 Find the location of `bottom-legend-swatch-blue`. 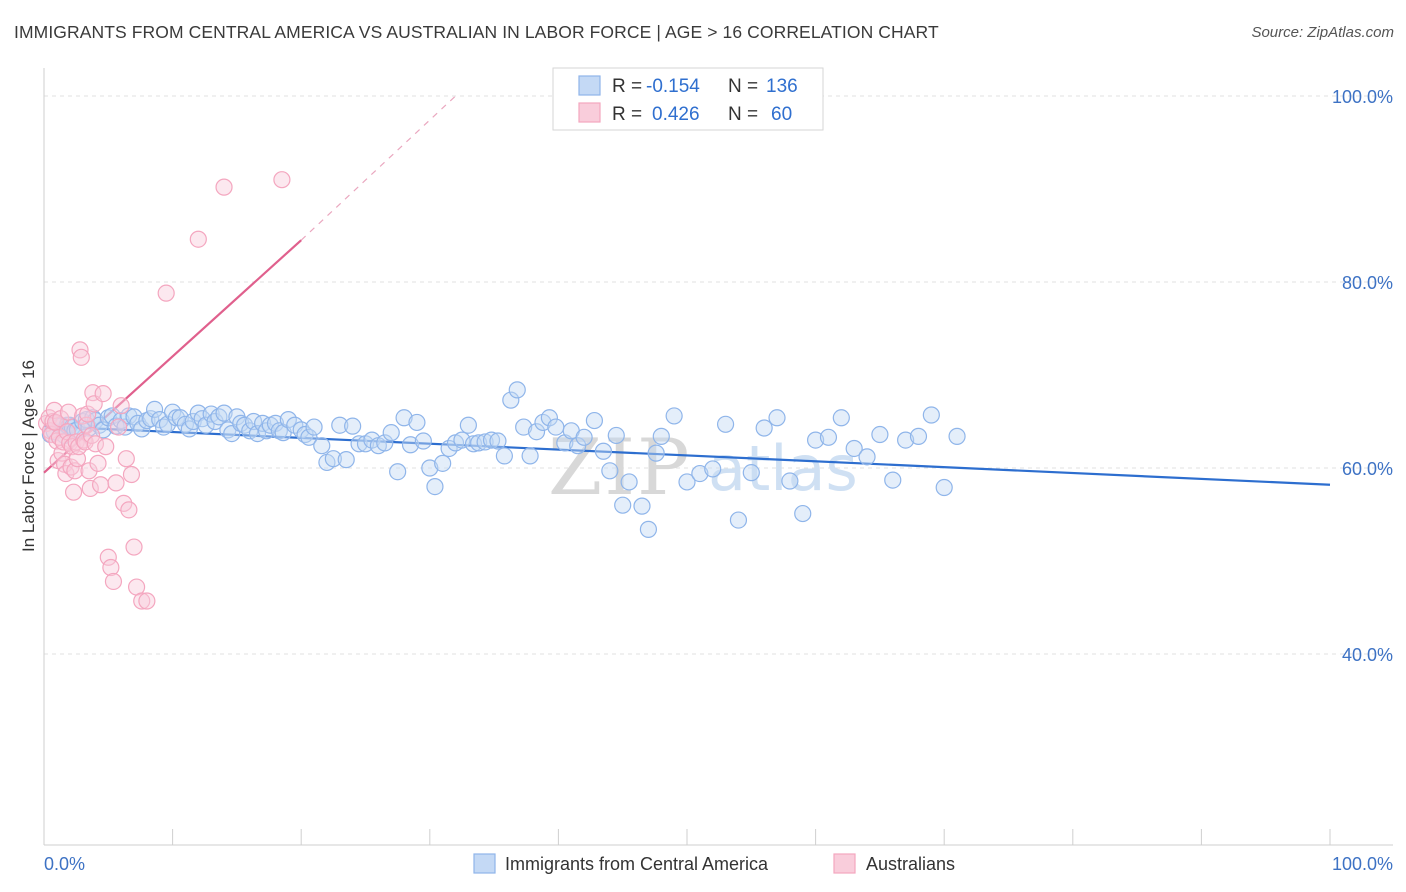

bottom-legend-swatch-blue is located at coordinates (484, 863).